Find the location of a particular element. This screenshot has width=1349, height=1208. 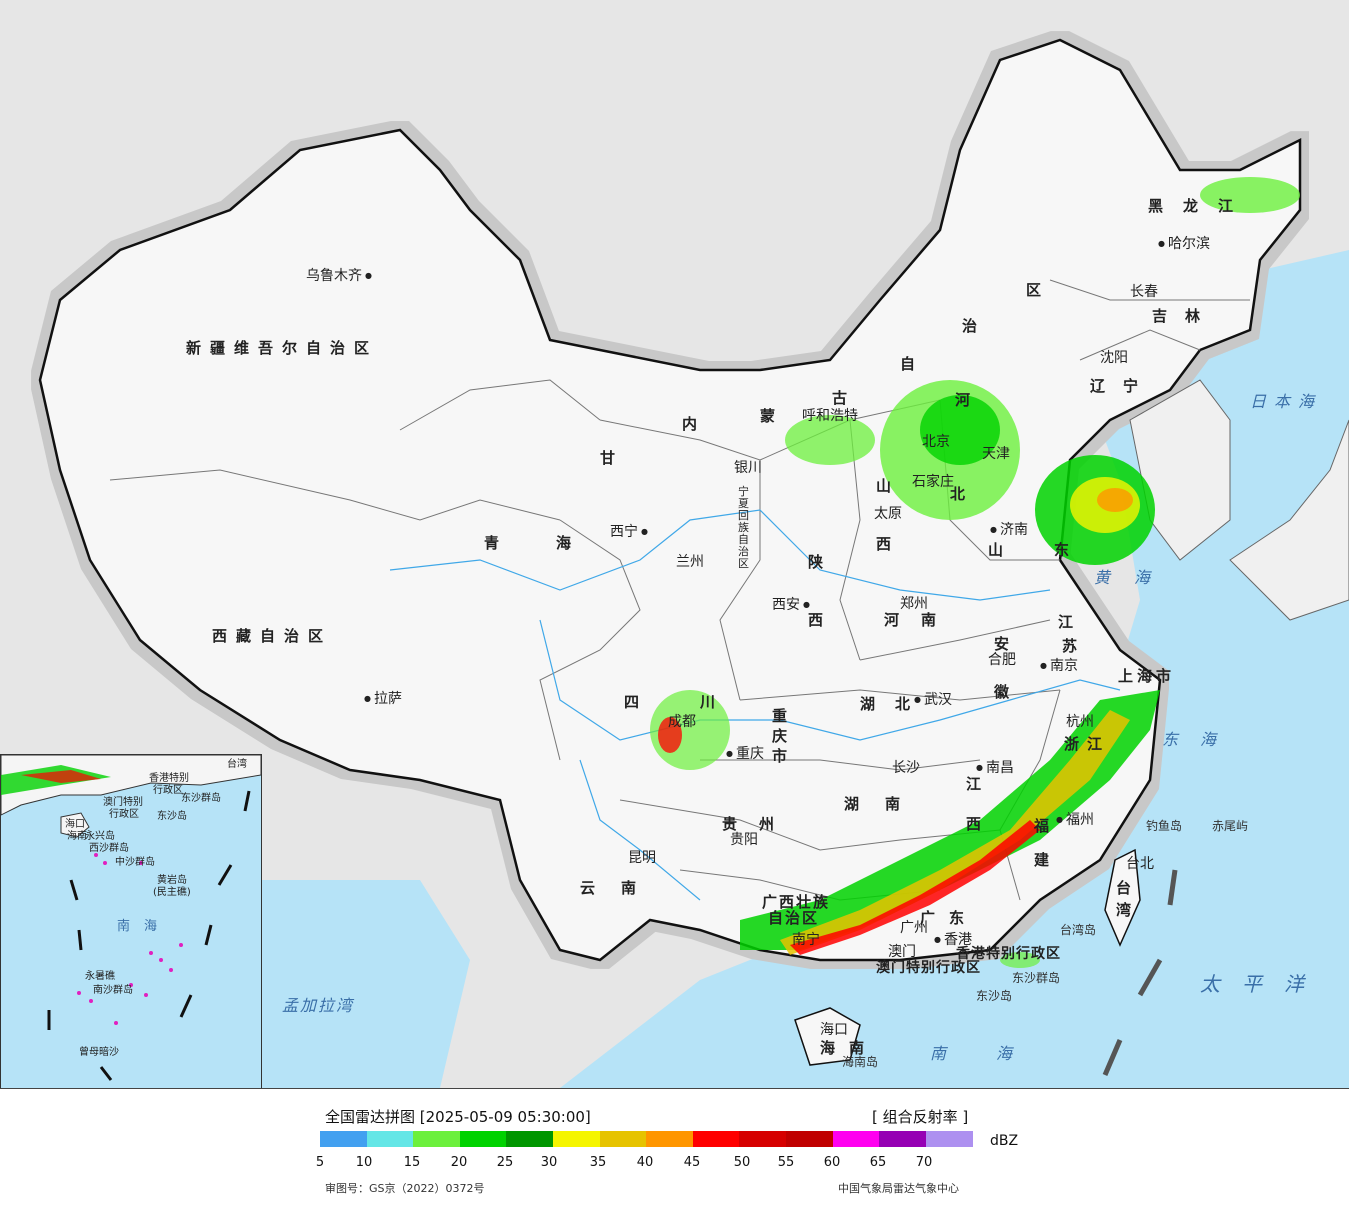

color-scale-tick: 60 is located at coordinates (832, 1162).